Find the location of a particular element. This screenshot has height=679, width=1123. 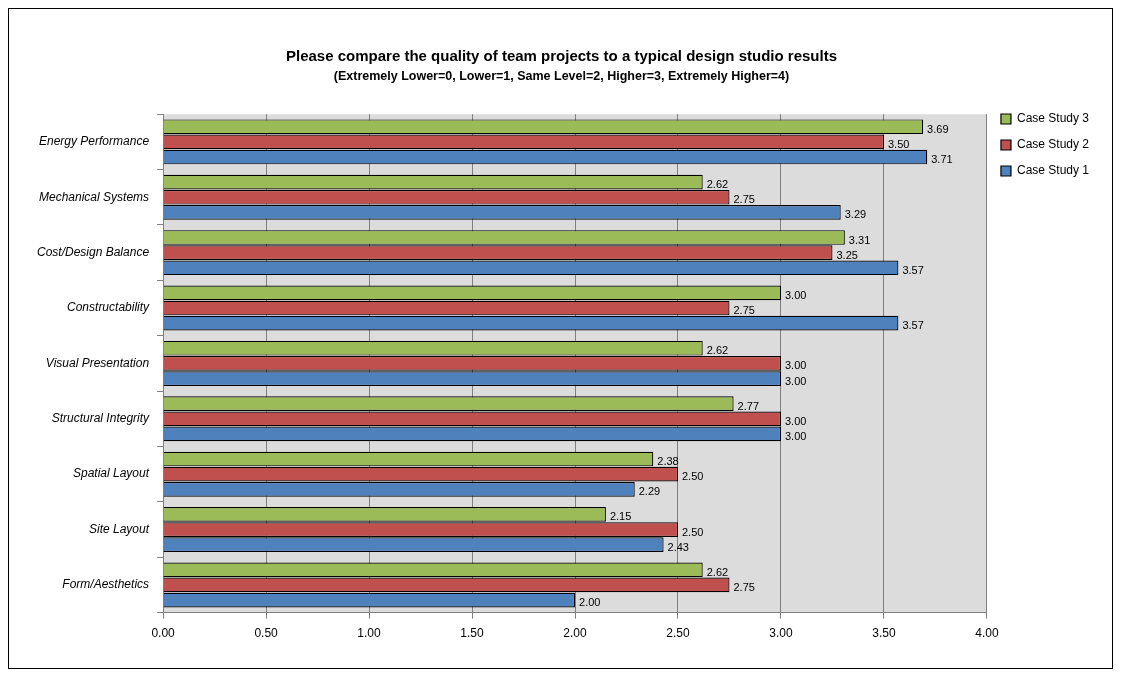

data-label: 3.31 is located at coordinates (859, 239).